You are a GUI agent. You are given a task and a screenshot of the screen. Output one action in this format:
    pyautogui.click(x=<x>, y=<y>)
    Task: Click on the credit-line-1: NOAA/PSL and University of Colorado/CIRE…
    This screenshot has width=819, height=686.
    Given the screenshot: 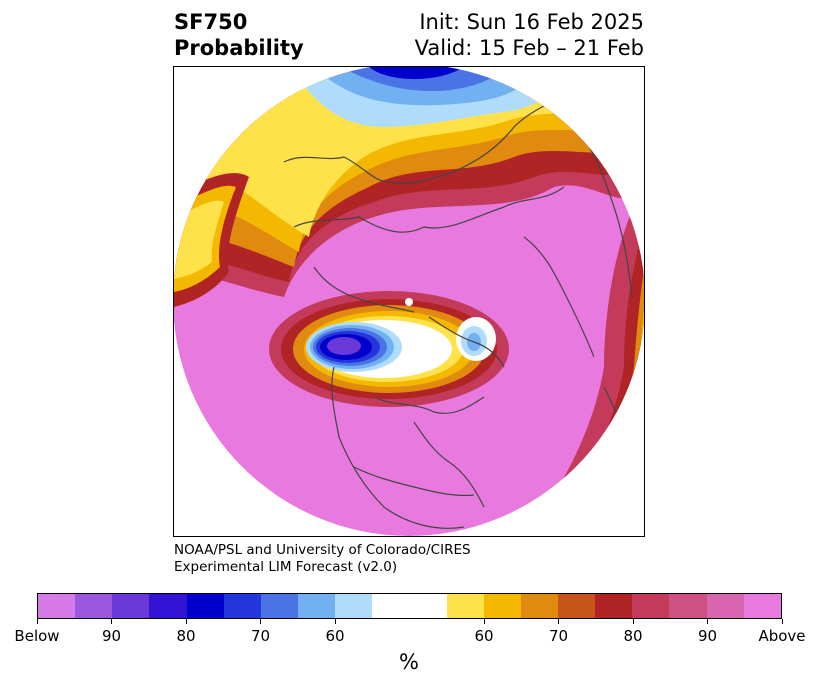 What is the action you would take?
    pyautogui.click(x=322, y=550)
    